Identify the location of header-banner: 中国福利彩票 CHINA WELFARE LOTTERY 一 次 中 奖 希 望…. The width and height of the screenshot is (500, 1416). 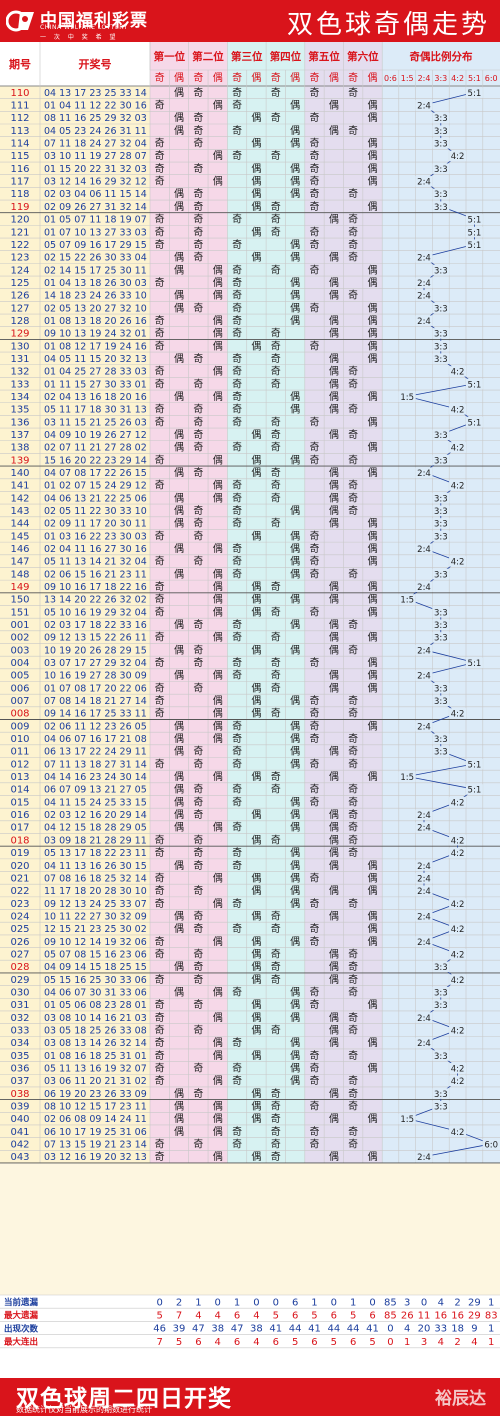
(250, 21).